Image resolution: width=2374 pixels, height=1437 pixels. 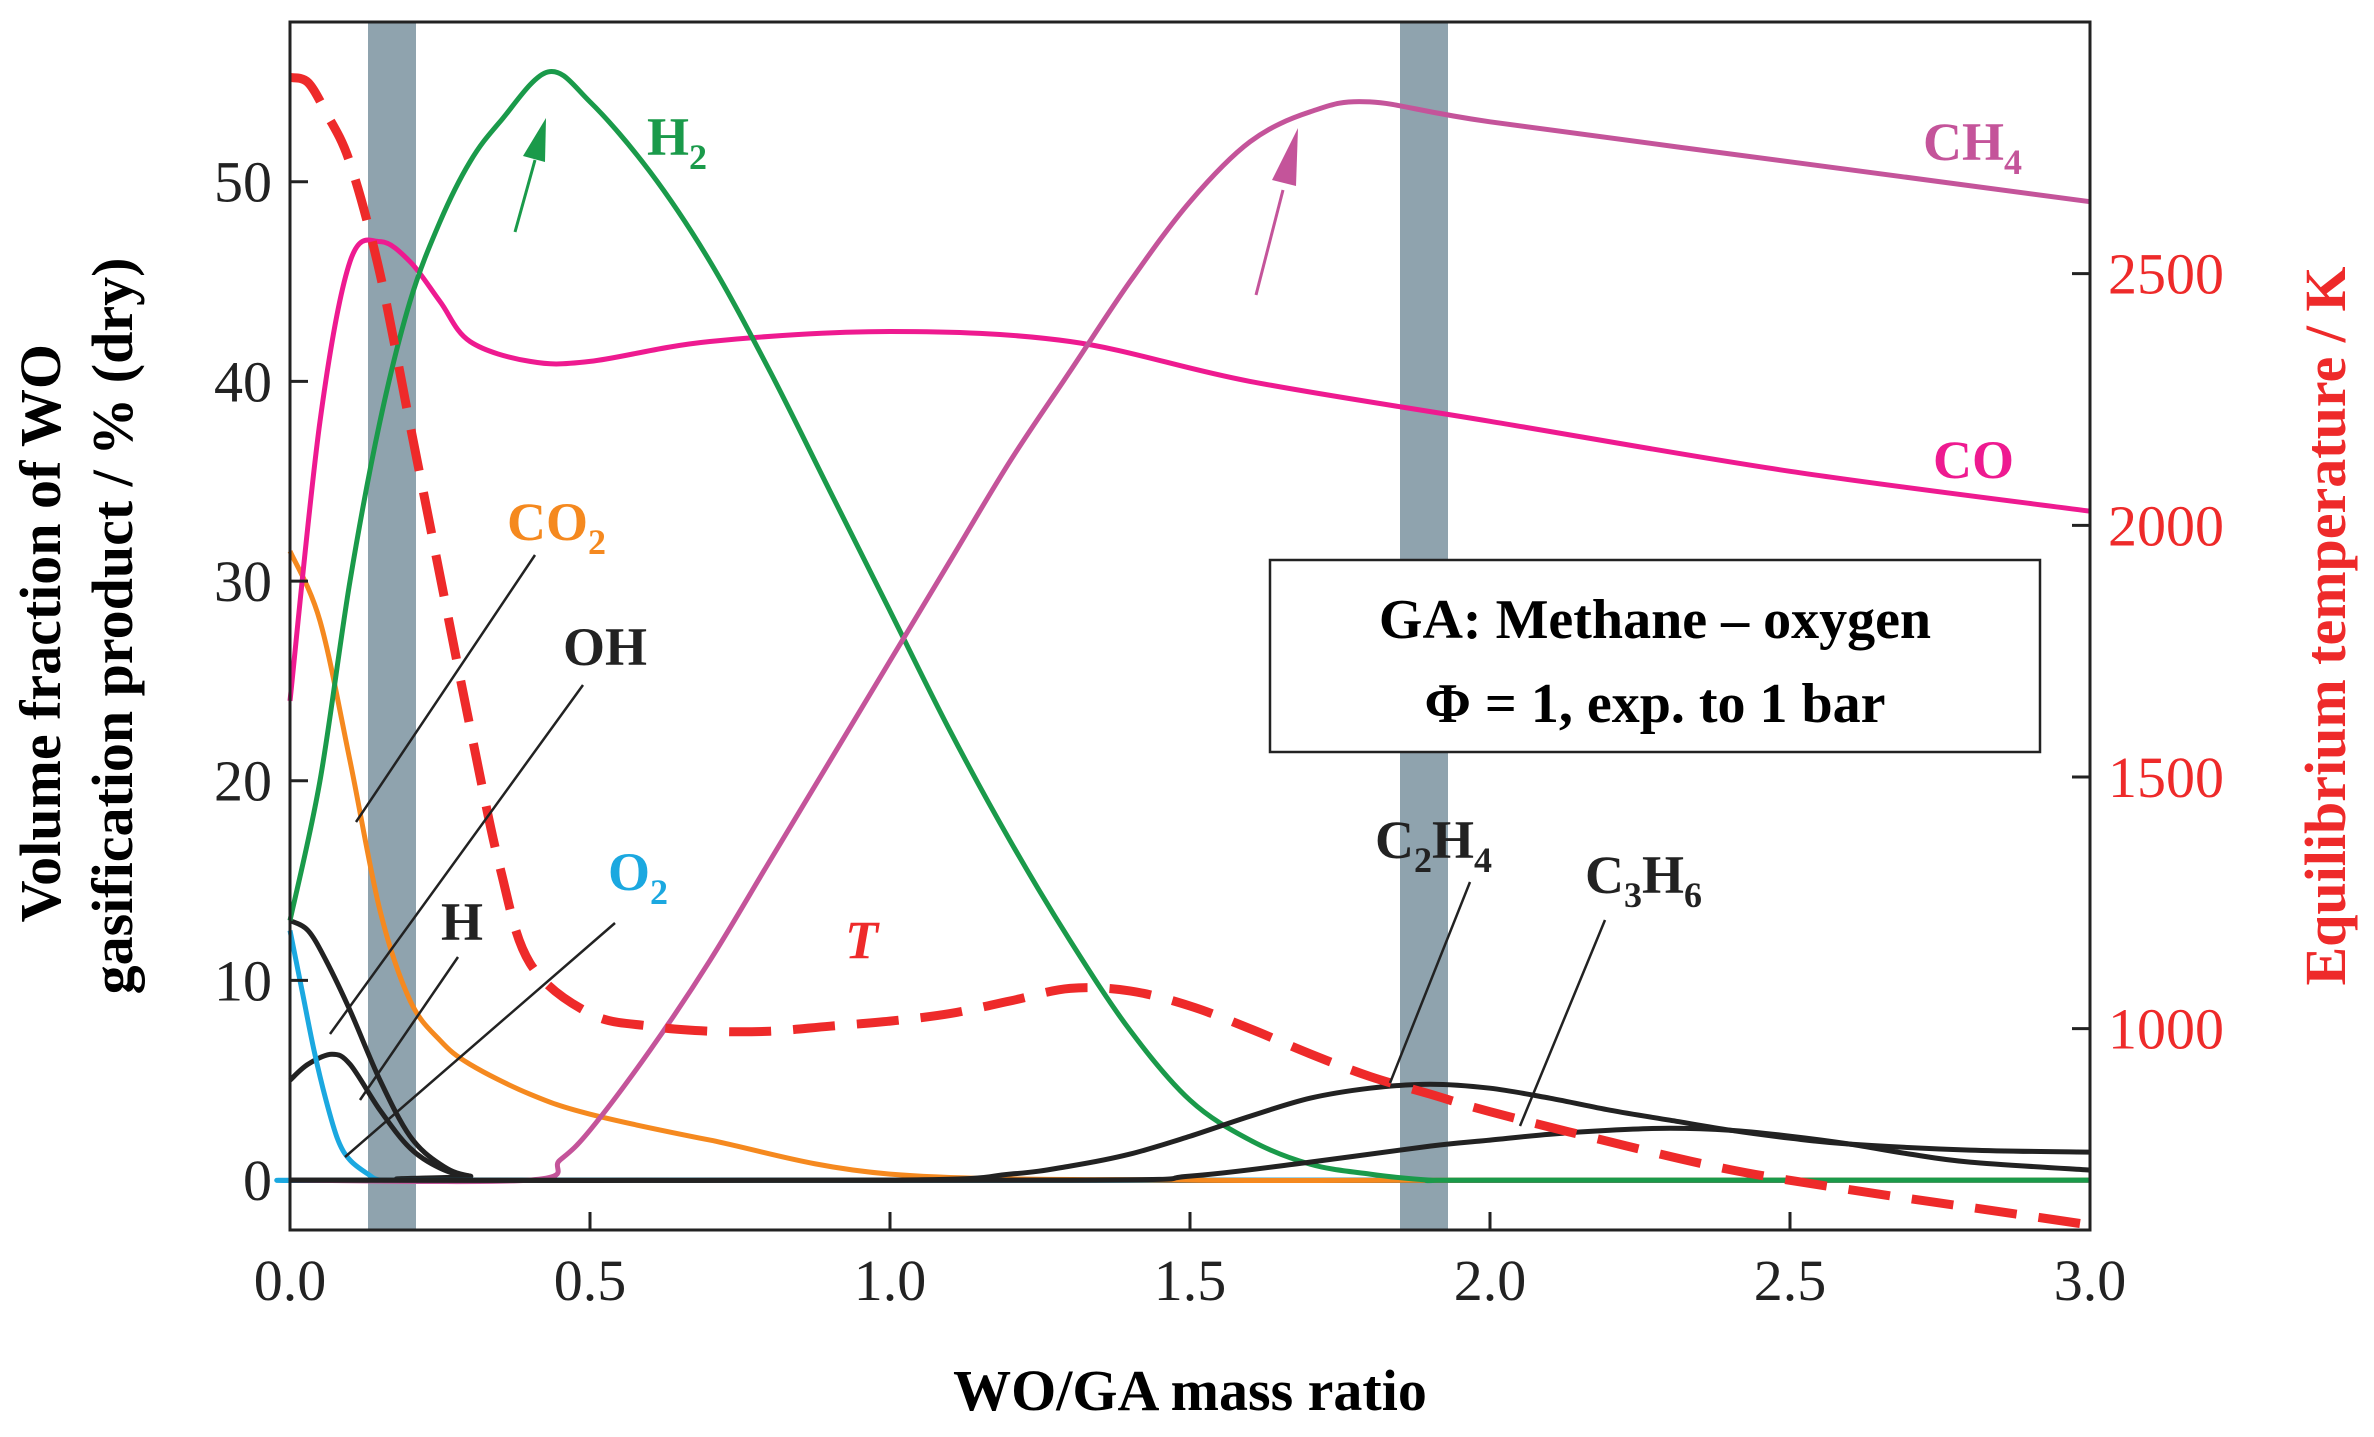 I want to click on oh-leader, so click(x=456, y=859).